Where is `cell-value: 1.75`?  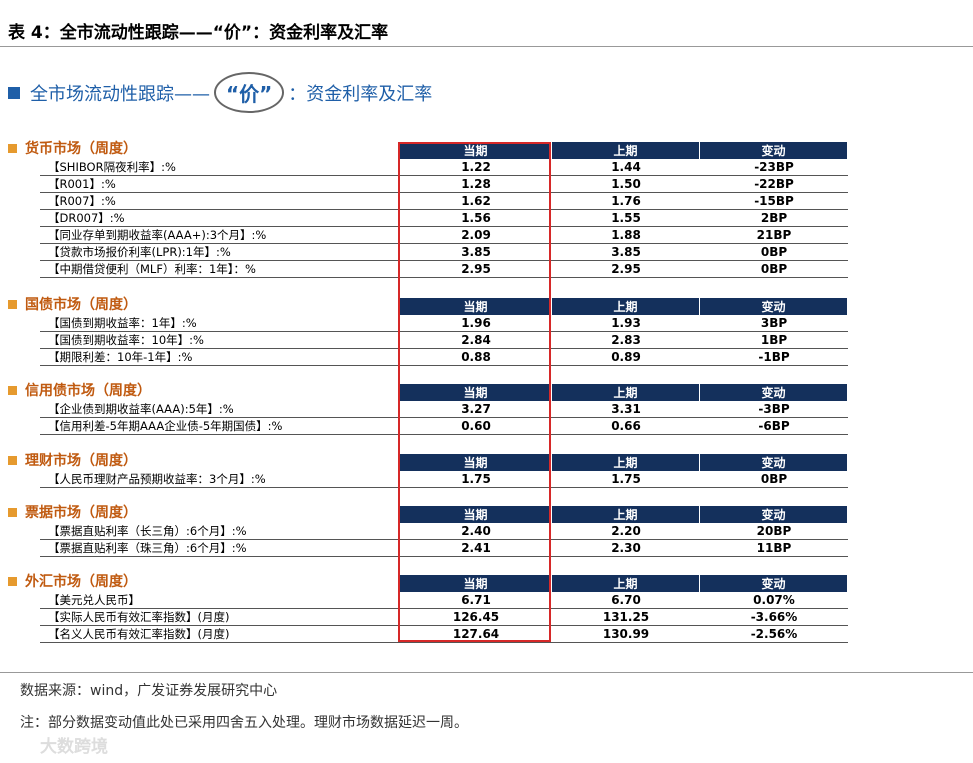 cell-value: 1.75 is located at coordinates (476, 479).